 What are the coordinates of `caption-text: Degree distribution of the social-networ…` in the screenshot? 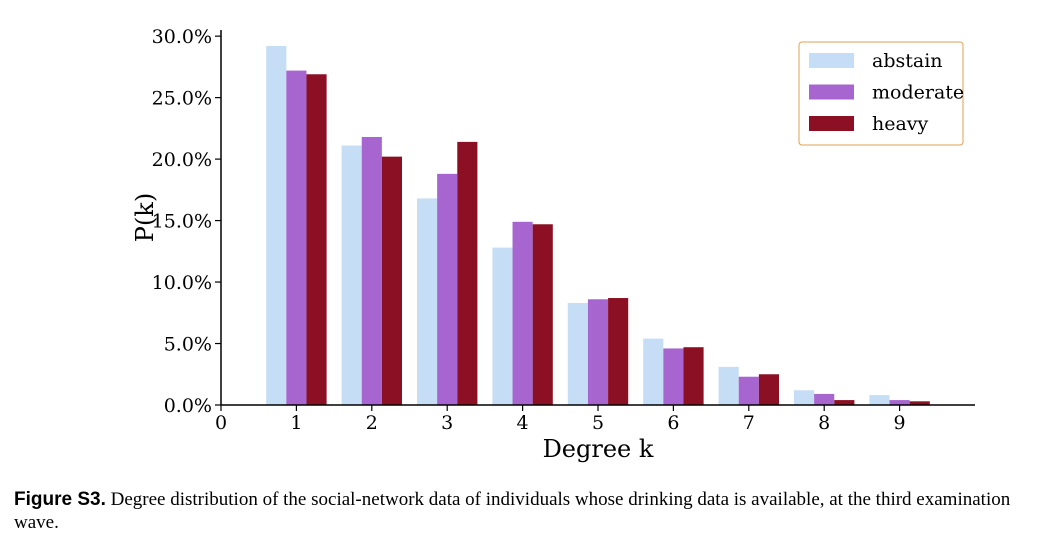 It's located at (512, 511).